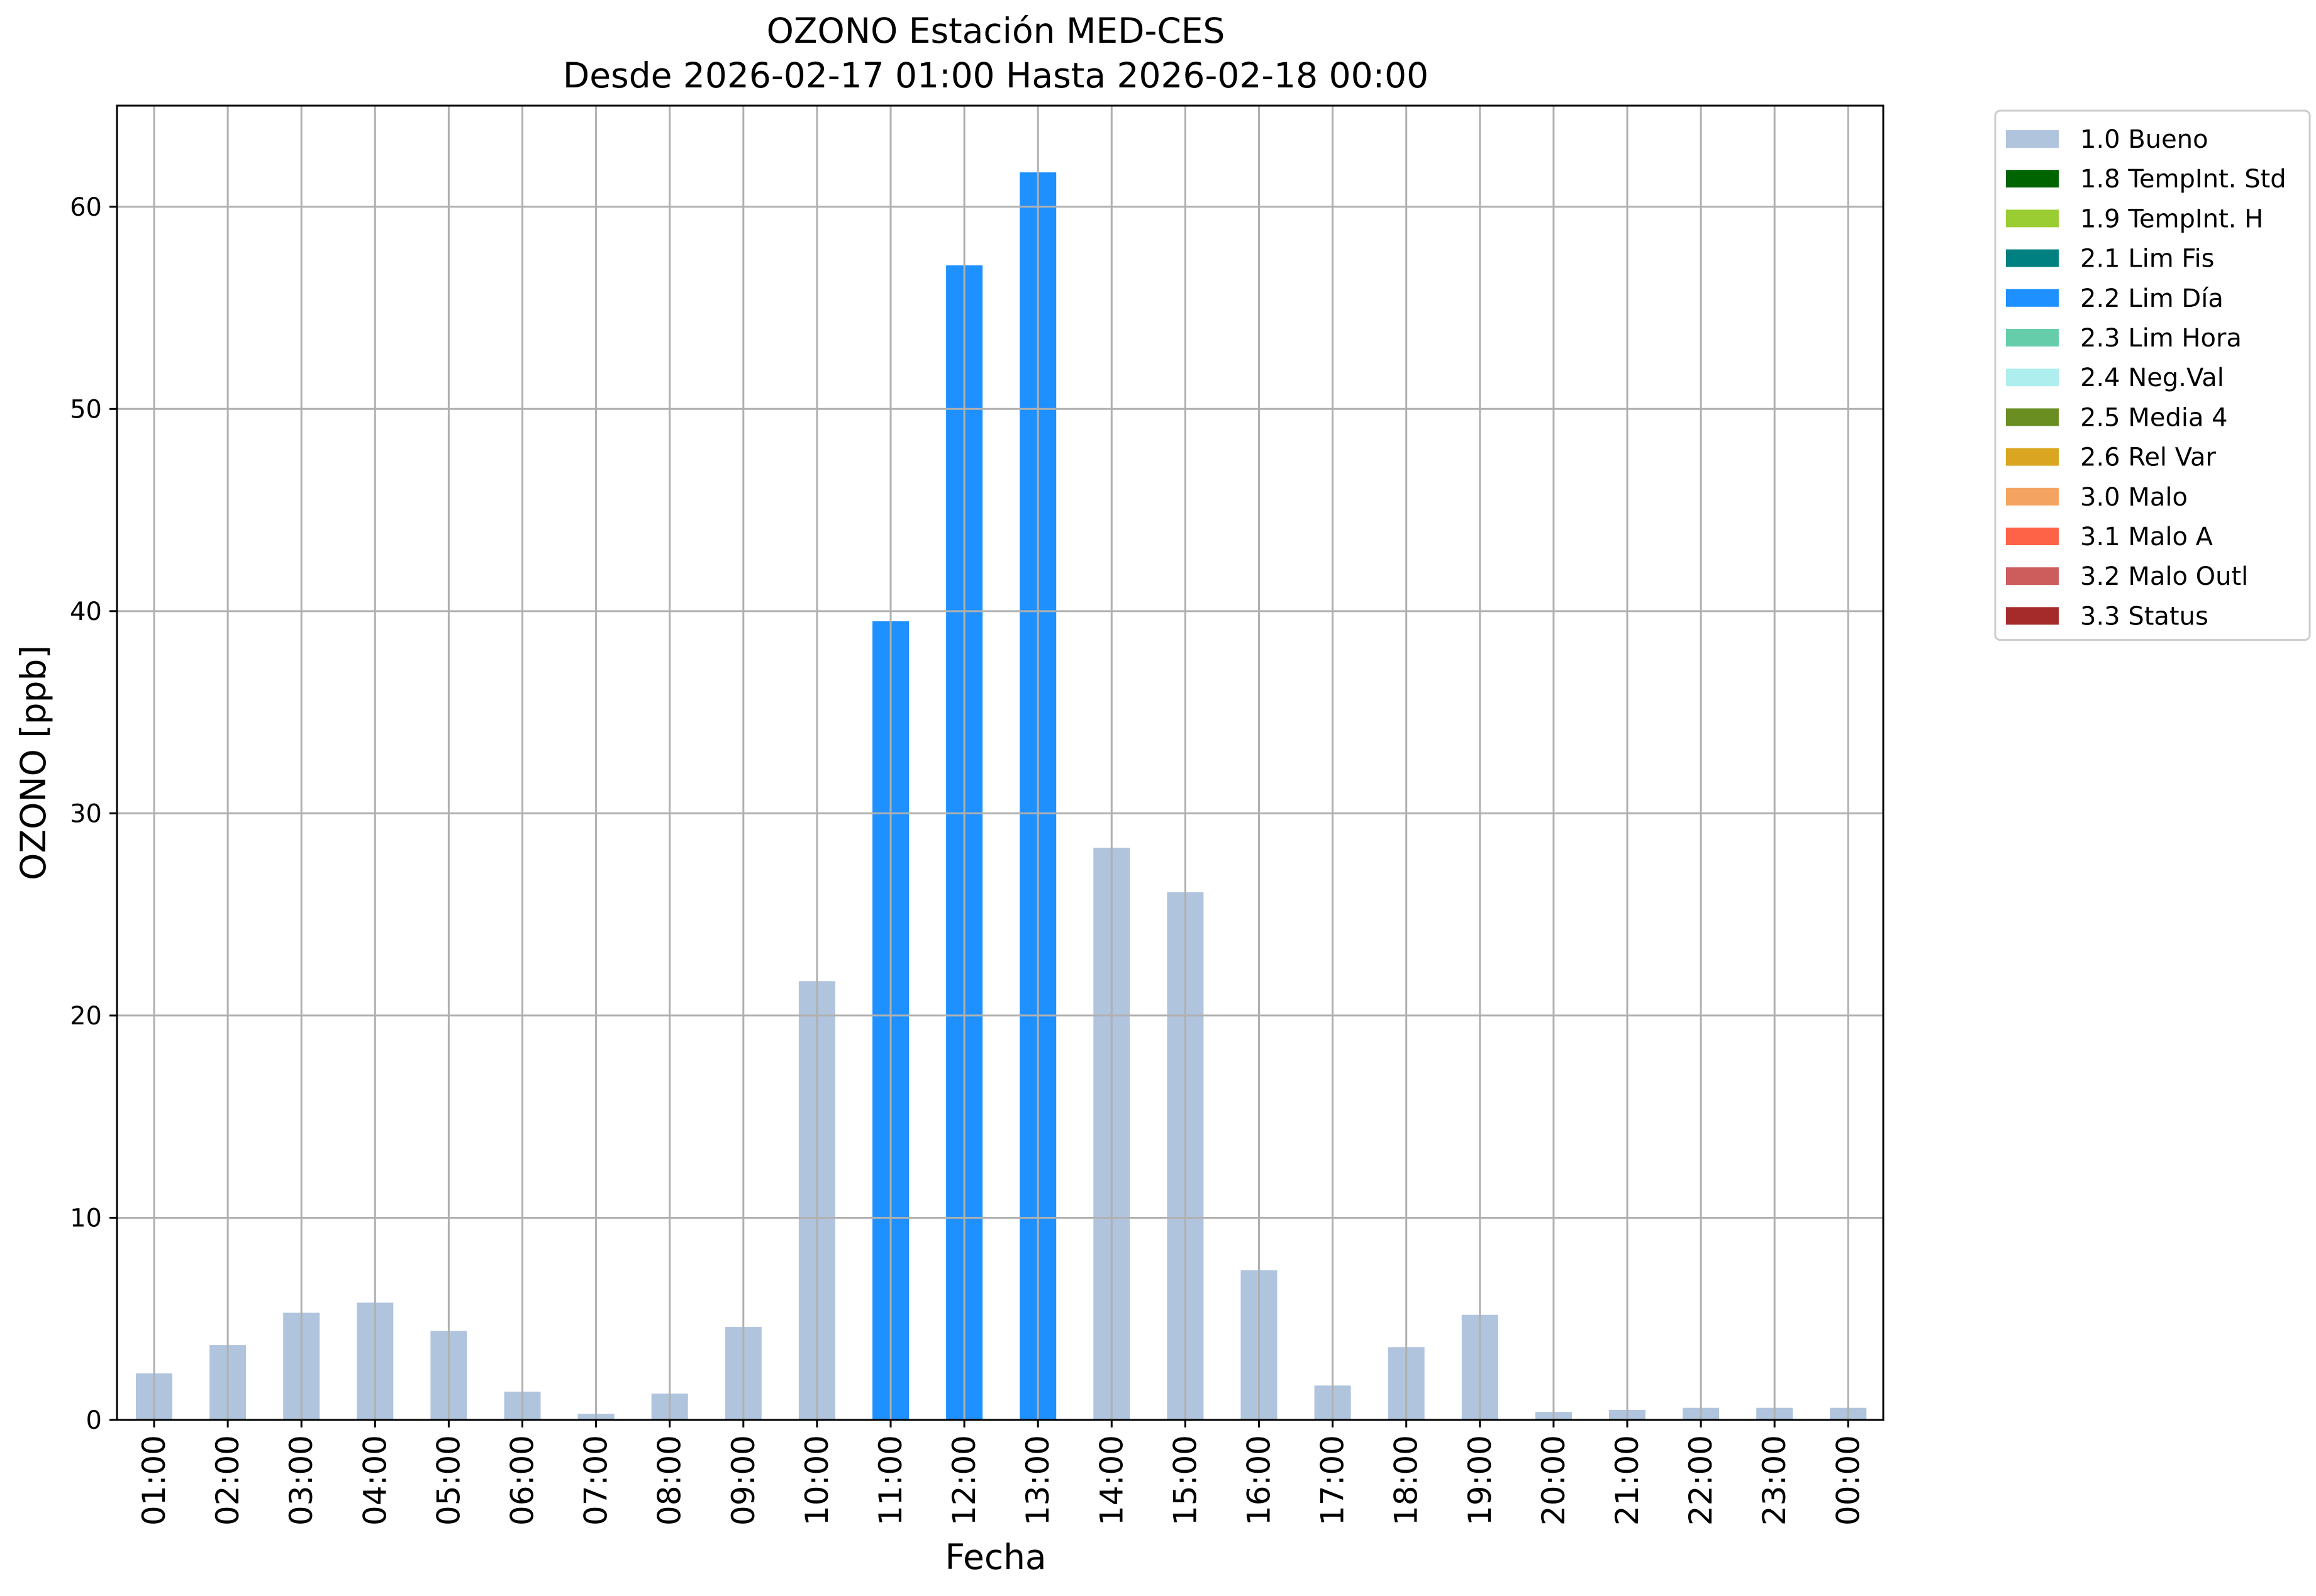 The height and width of the screenshot is (1596, 2316). Describe the element at coordinates (86, 207) in the screenshot. I see `y-tick-label: 60` at that location.